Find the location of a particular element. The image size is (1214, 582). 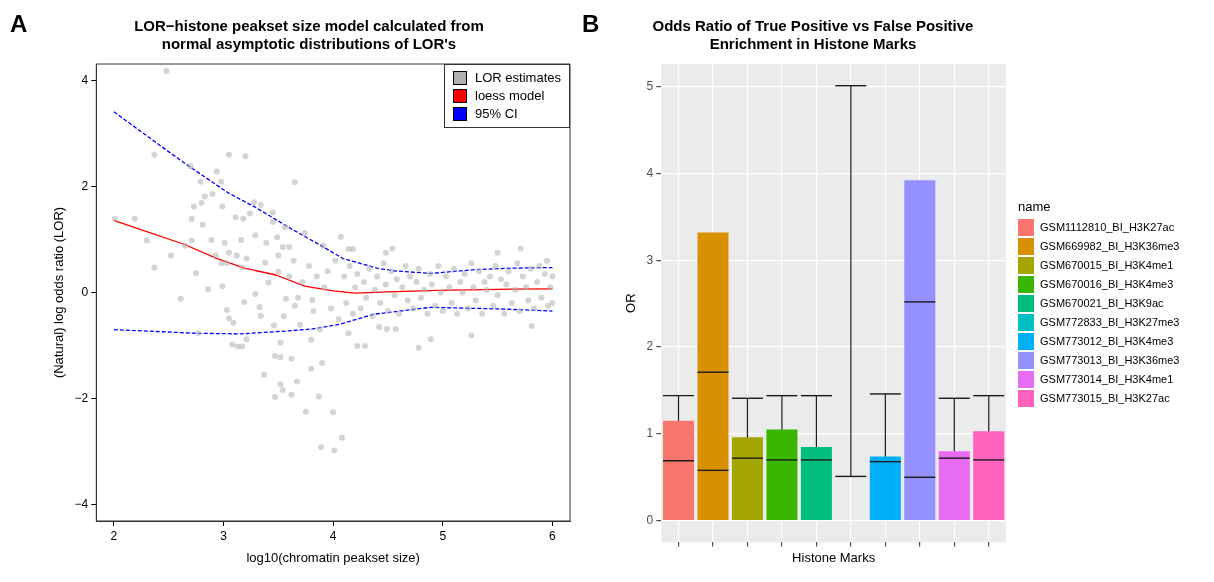

legend-label: LOR estimates is located at coordinates (518, 78).